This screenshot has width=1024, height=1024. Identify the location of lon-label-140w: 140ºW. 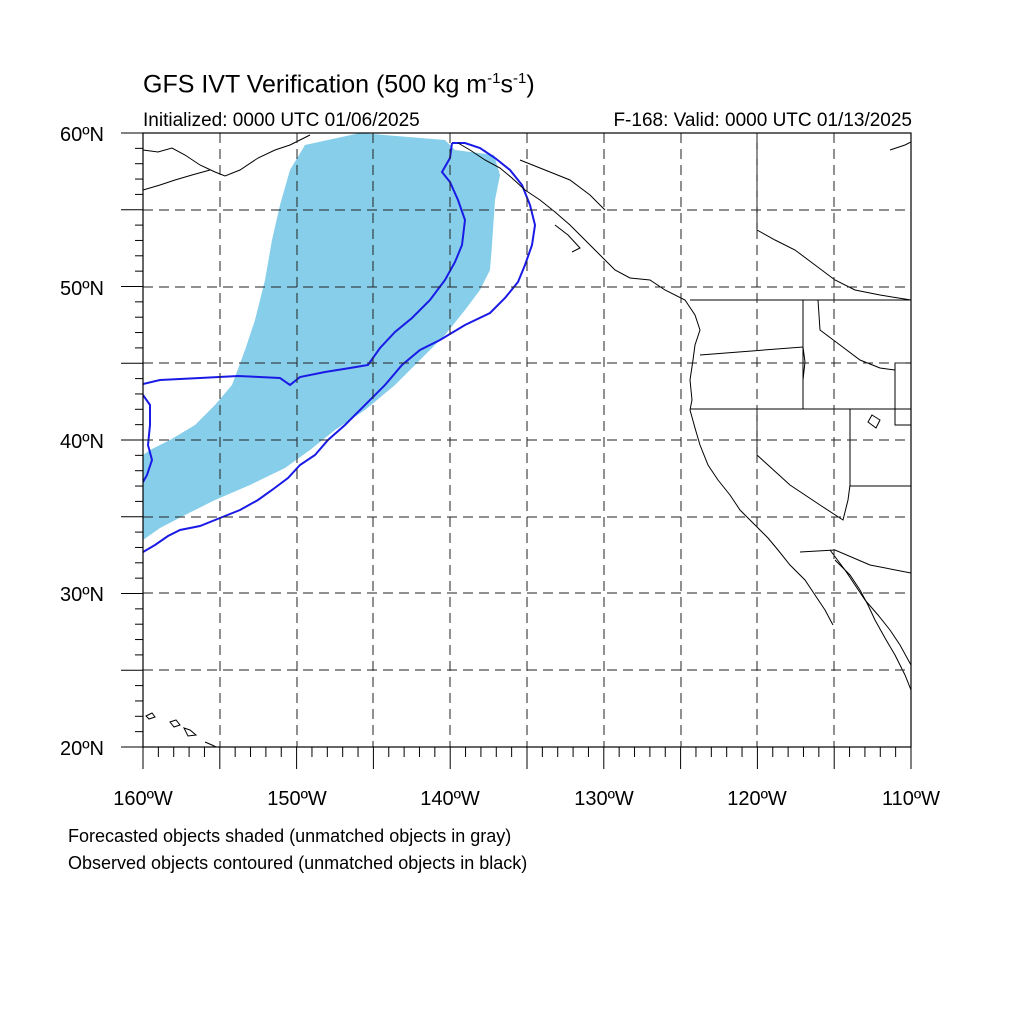
(450, 799).